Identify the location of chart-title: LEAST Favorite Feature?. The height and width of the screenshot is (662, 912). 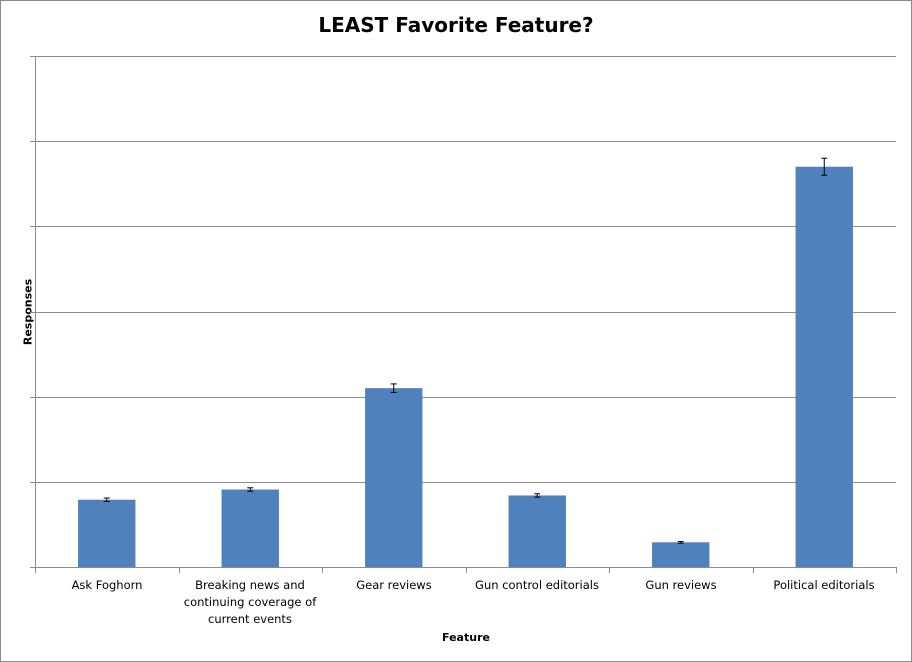
(456, 25).